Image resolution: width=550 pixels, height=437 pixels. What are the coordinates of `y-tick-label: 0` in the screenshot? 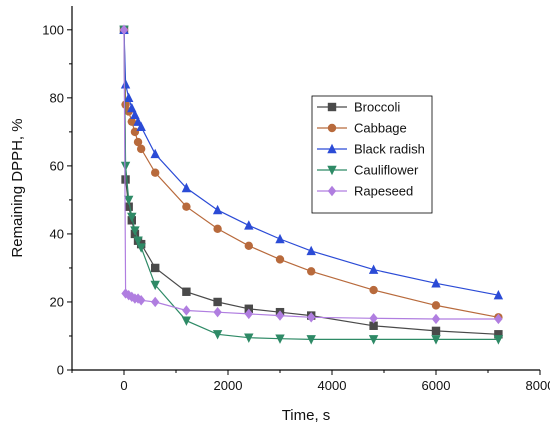 It's located at (60, 370).